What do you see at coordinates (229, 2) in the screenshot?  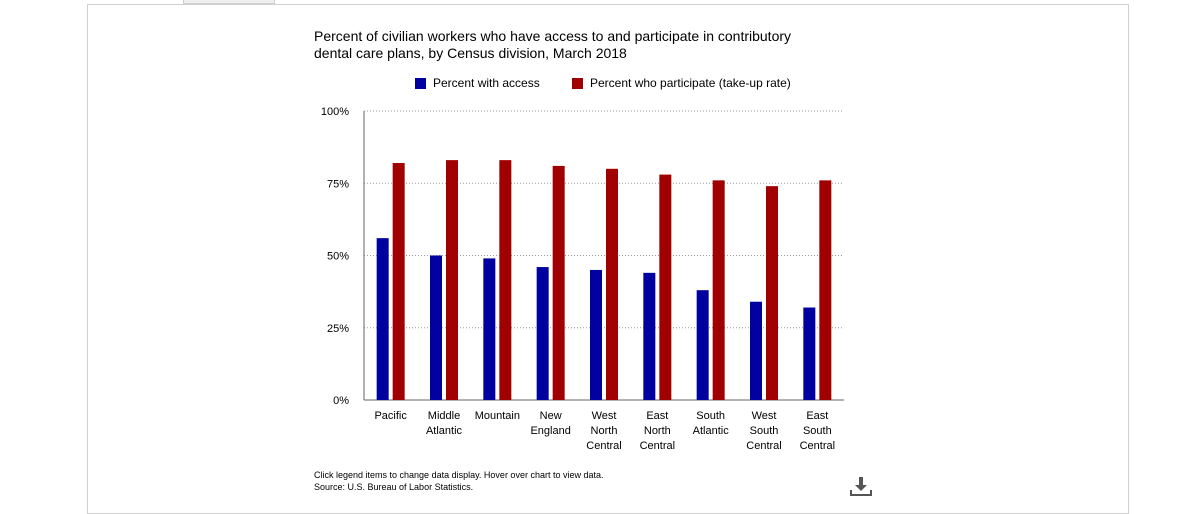 I see `tab` at bounding box center [229, 2].